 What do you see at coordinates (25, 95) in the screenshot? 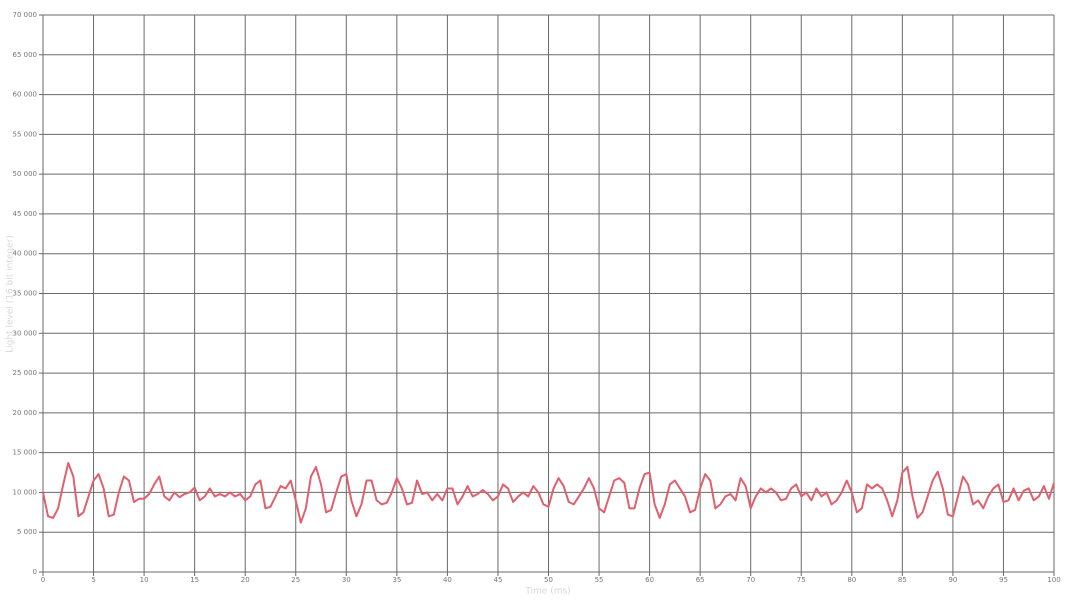
I see `y-tick-label: 60 000` at bounding box center [25, 95].